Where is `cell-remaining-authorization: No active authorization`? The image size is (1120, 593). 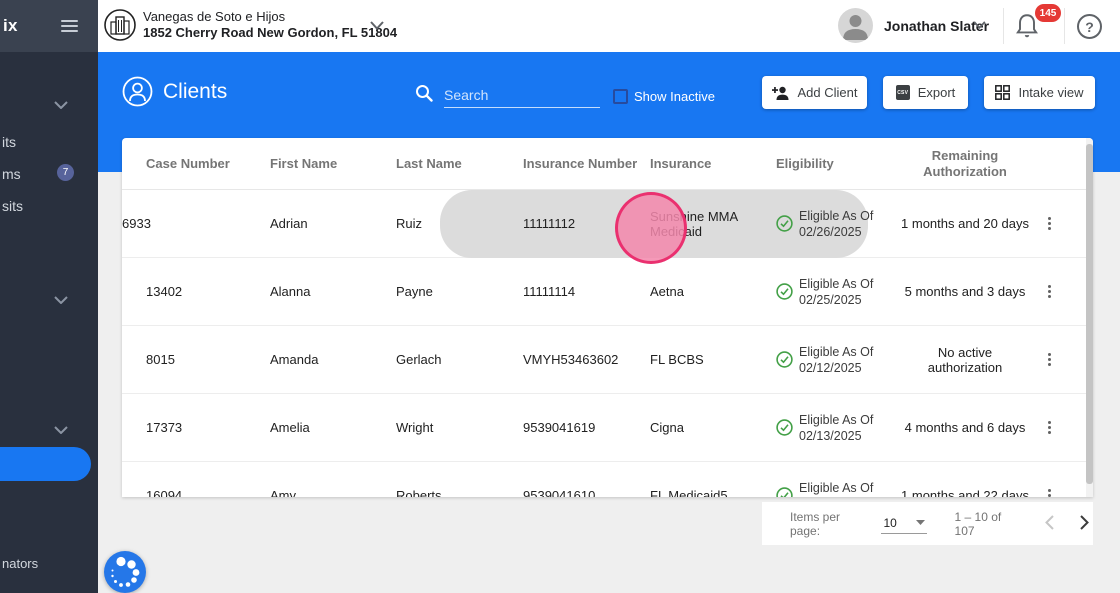 cell-remaining-authorization: No active authorization is located at coordinates (965, 359).